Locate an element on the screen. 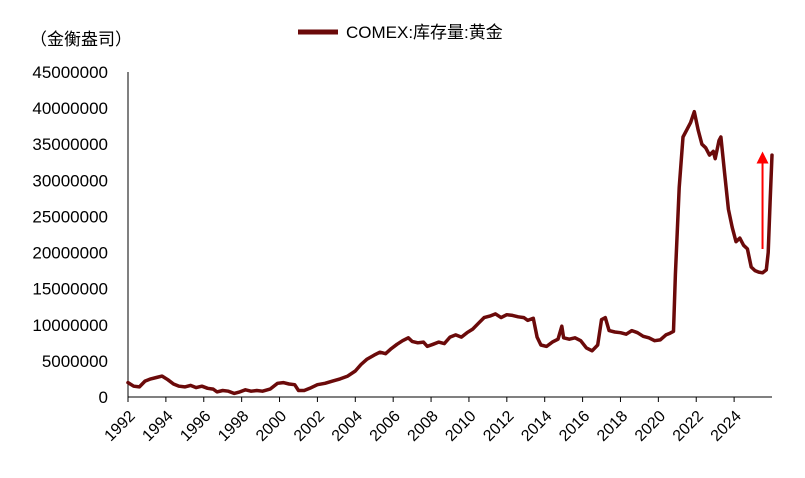 This screenshot has width=805, height=478. annotations is located at coordinates (762, 200).